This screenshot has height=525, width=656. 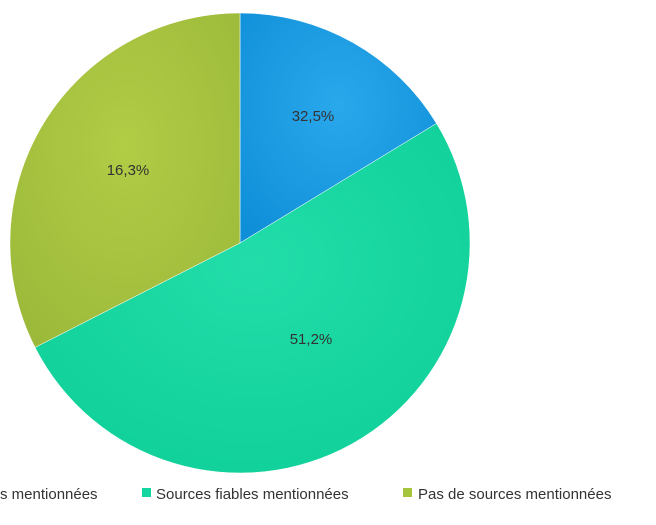 What do you see at coordinates (338, 128) in the screenshot?
I see `pie-slice-blue` at bounding box center [338, 128].